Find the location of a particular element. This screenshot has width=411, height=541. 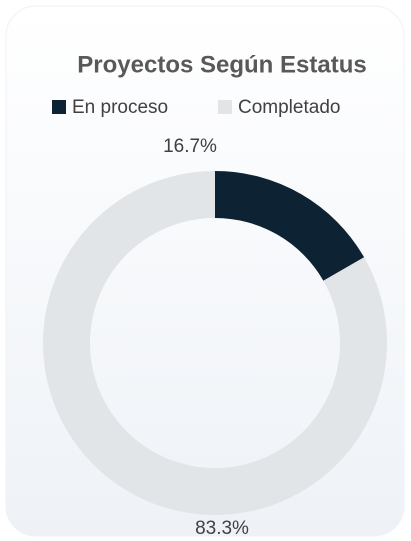

chart-title: Proyectos Según Estatus is located at coordinates (221, 64).